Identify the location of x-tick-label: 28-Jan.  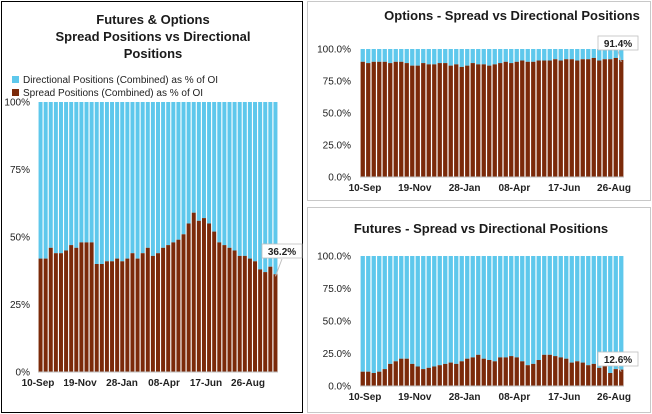
(465, 188).